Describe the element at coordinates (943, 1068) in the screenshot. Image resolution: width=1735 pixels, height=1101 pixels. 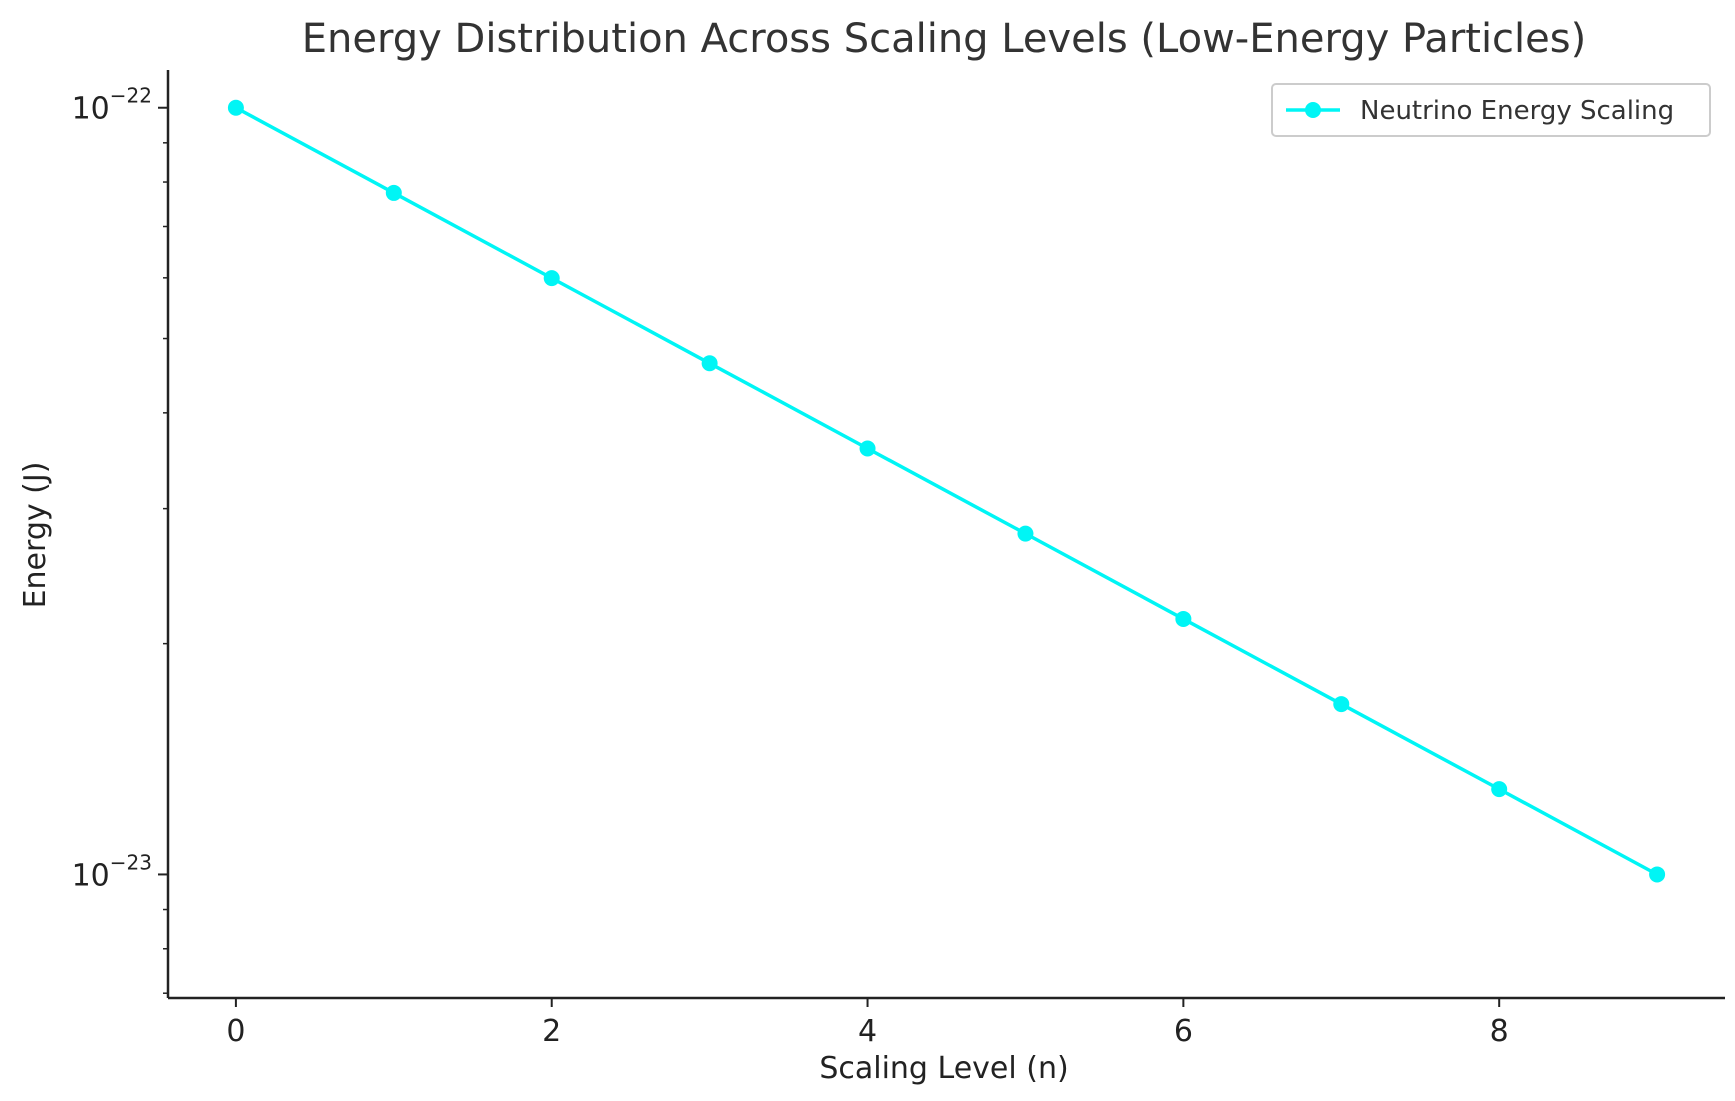
I see `x-axis-label: Scaling Level (n)` at that location.